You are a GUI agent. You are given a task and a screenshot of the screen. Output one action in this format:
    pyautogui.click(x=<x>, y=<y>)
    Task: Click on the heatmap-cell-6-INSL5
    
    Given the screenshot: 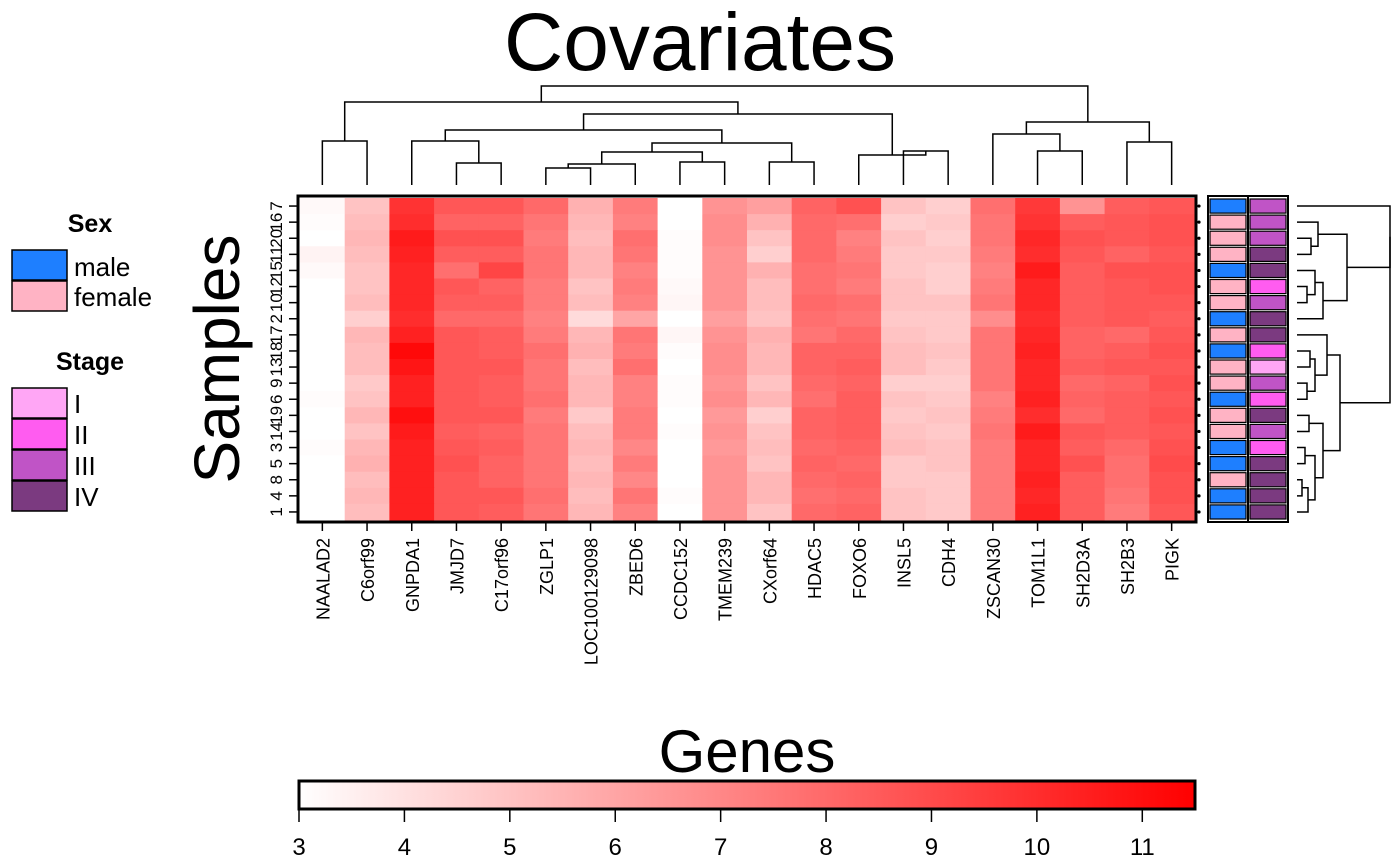 What is the action you would take?
    pyautogui.click(x=904, y=399)
    